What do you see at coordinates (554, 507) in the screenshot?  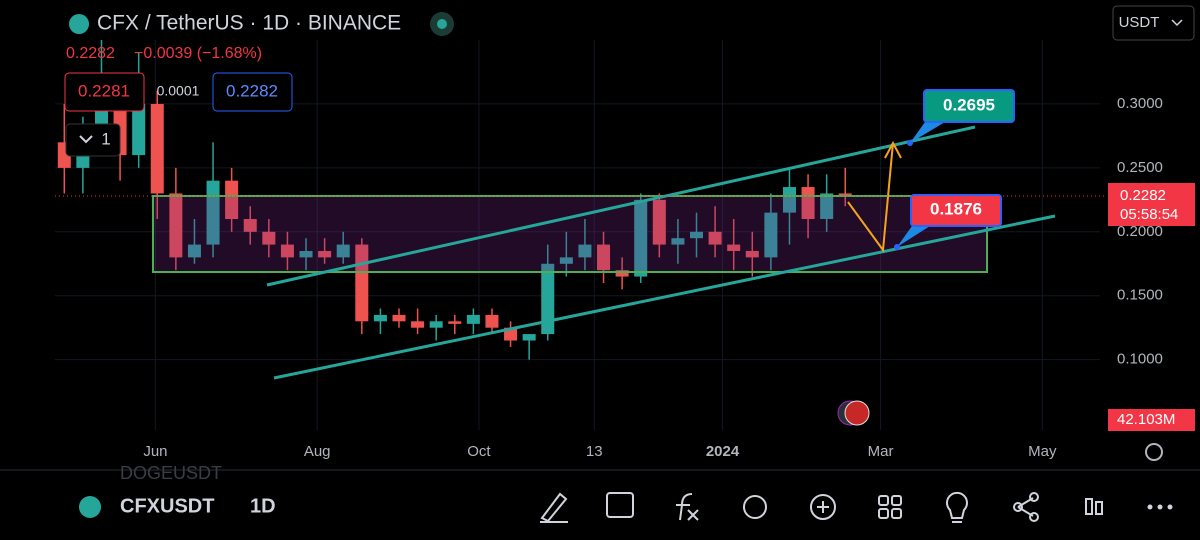 I see `draw-tool` at bounding box center [554, 507].